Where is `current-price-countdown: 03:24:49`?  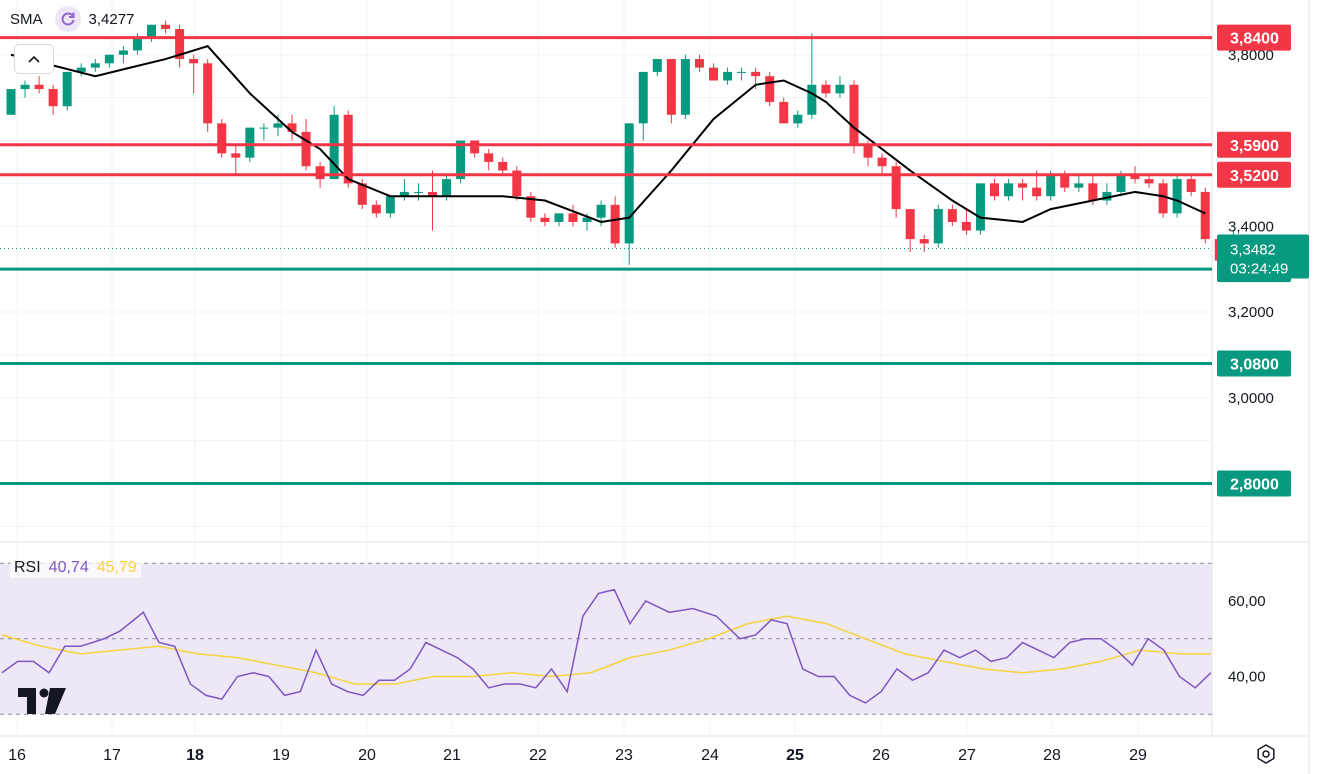
current-price-countdown: 03:24:49 is located at coordinates (1259, 268).